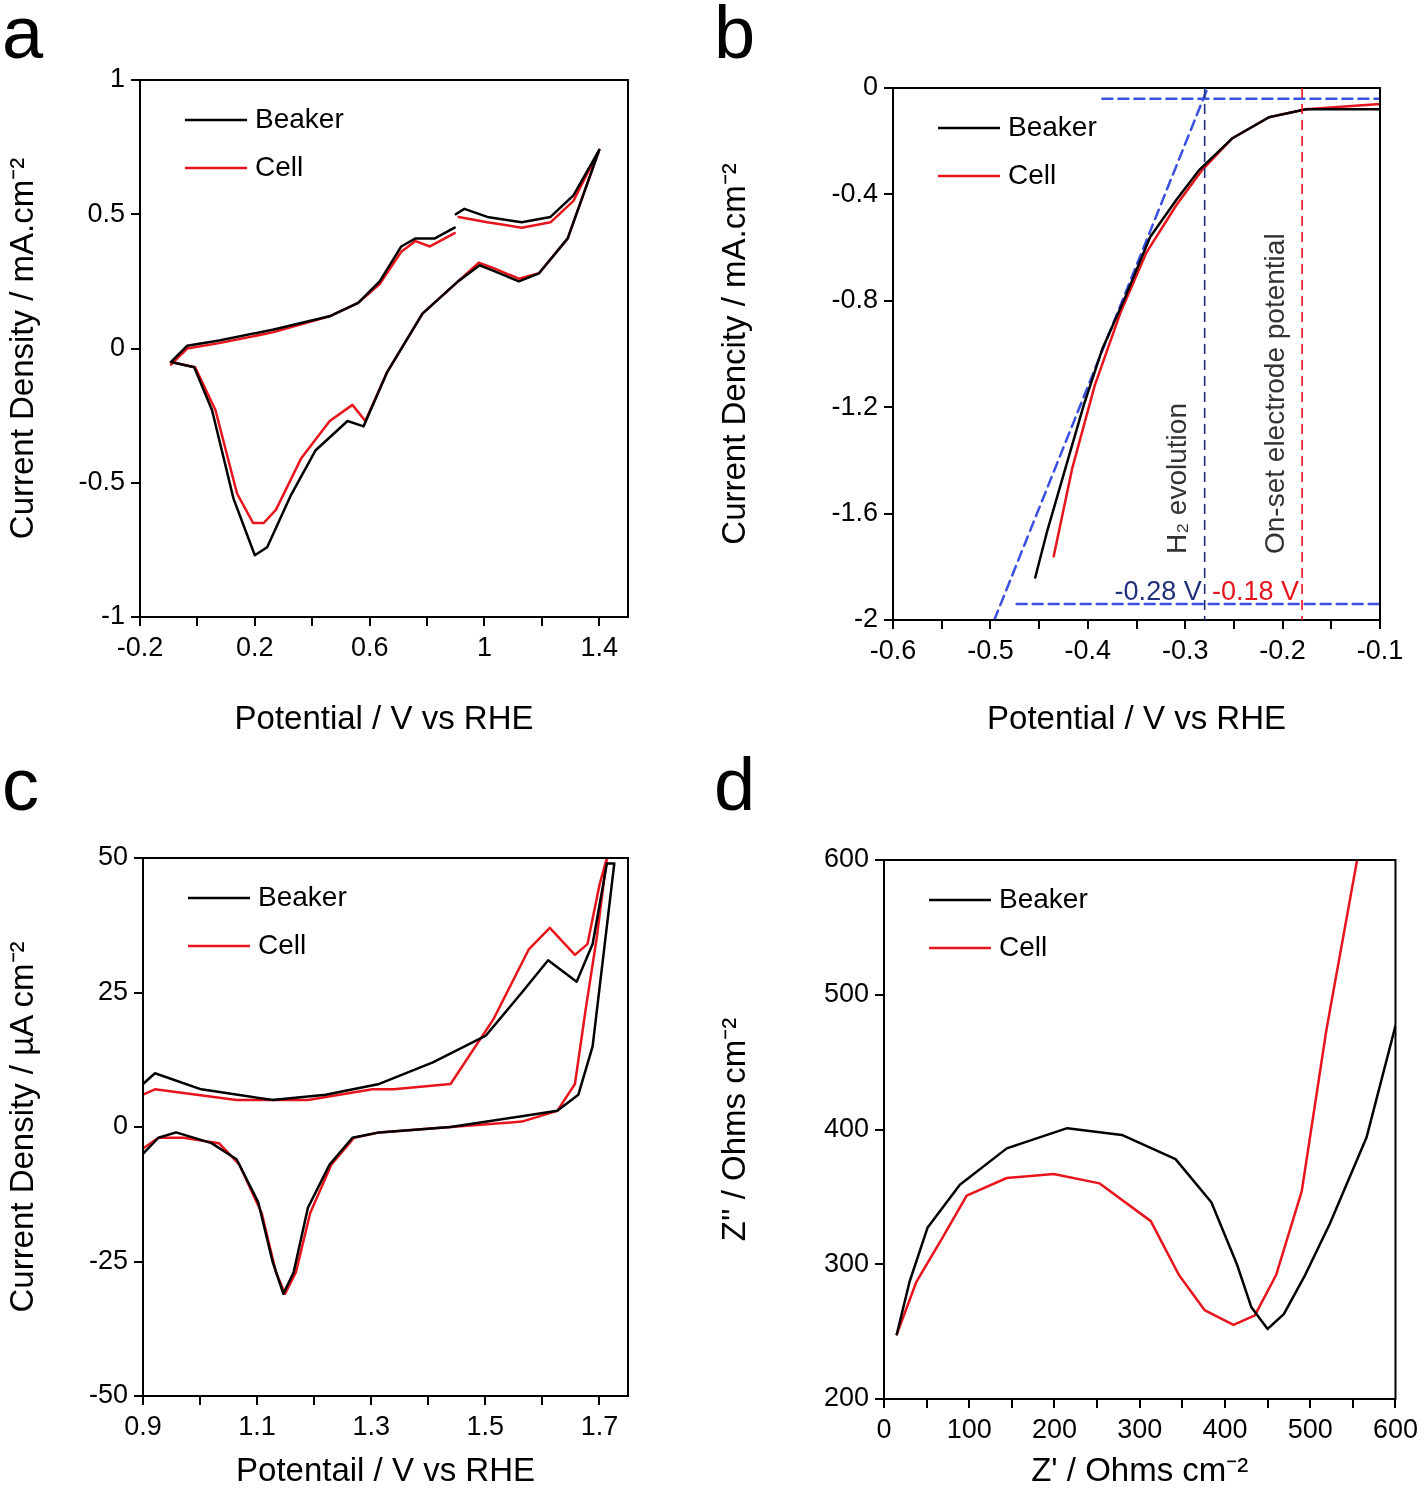 The width and height of the screenshot is (1425, 1501). What do you see at coordinates (1088, 649) in the screenshot?
I see `x-tick-label: -0.4` at bounding box center [1088, 649].